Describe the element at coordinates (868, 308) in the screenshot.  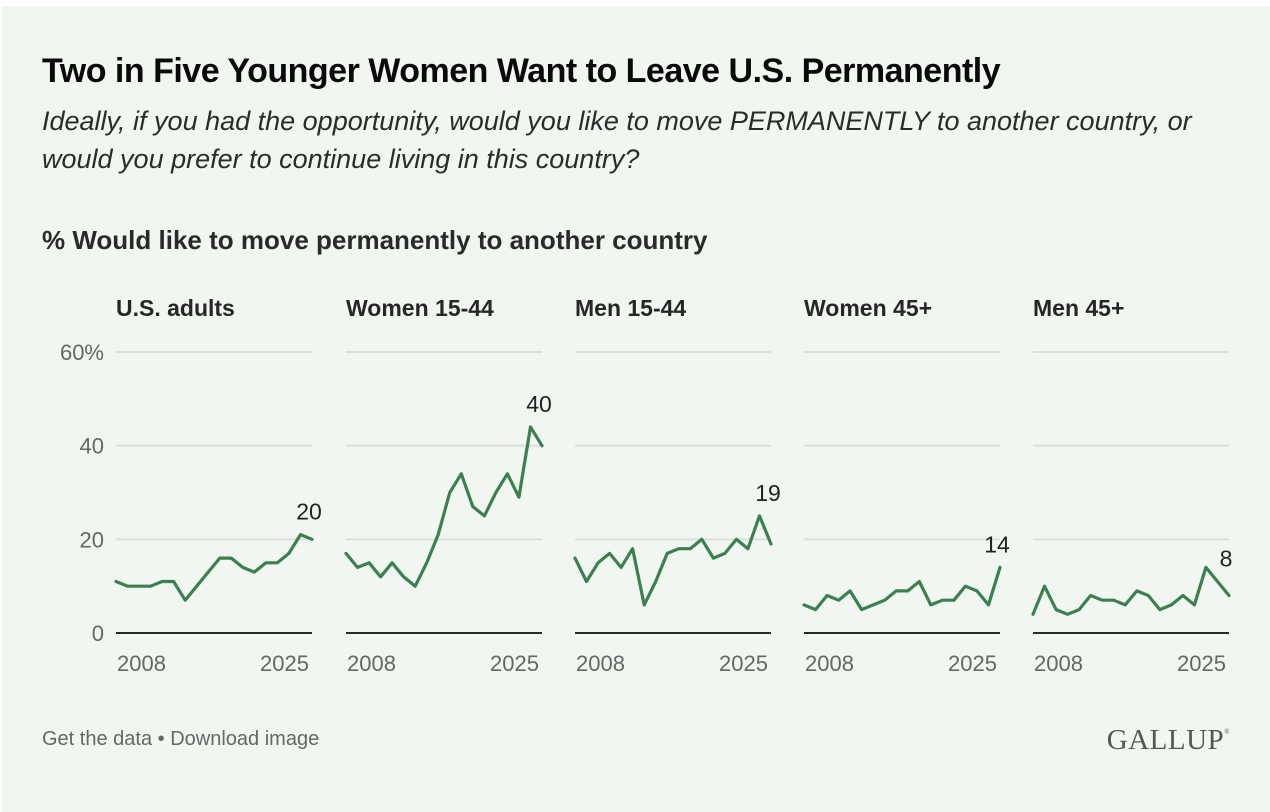
I see `panel-title: Women 45+` at that location.